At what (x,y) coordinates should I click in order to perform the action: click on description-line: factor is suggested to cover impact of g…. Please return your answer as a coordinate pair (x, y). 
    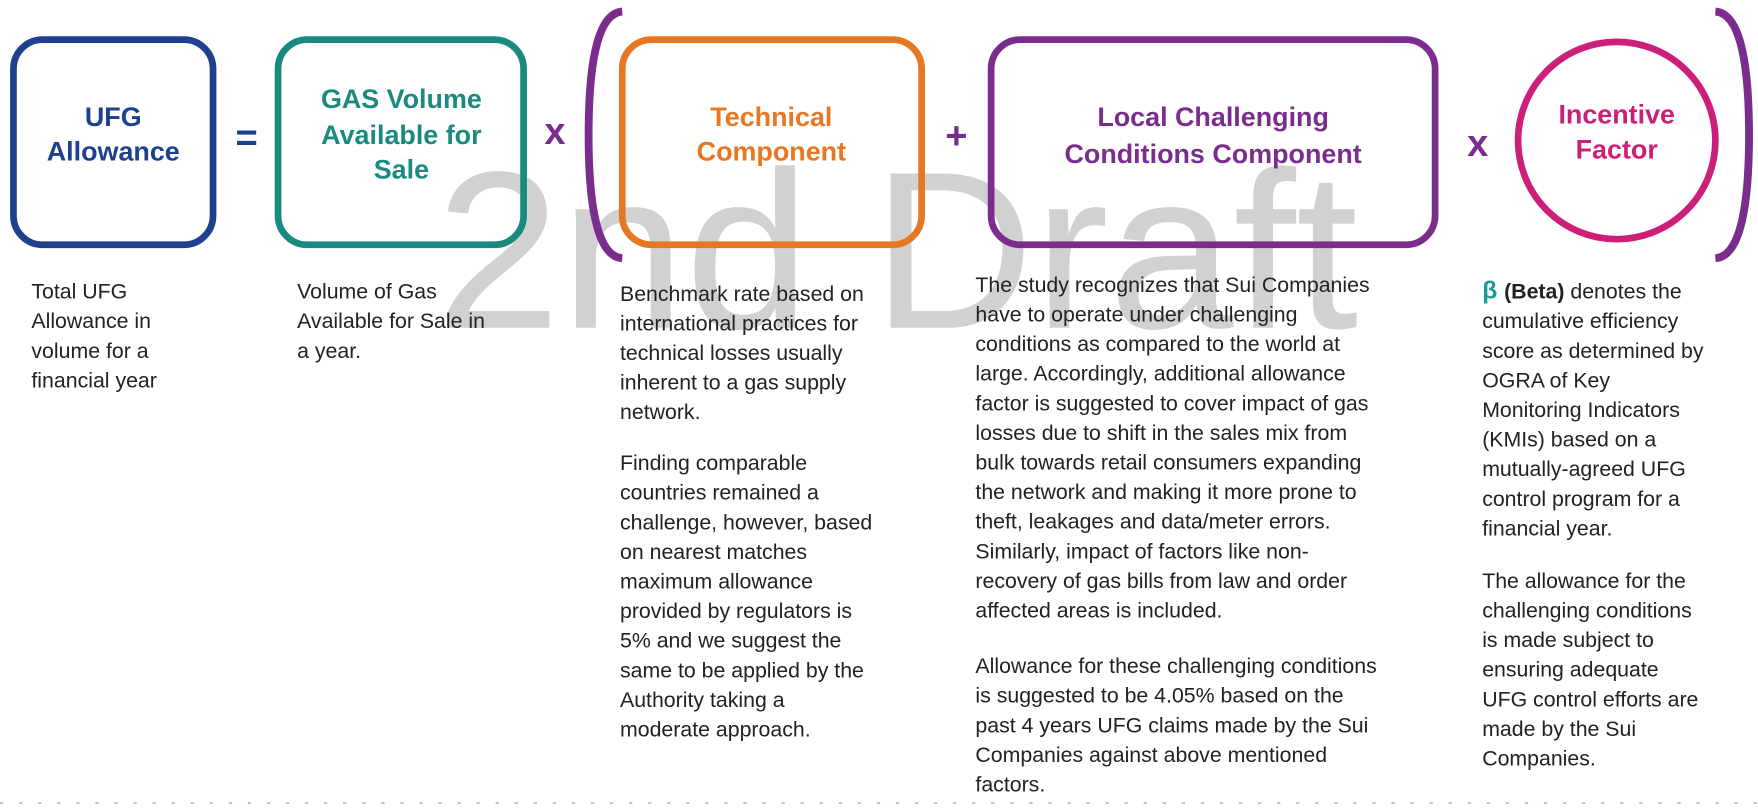
    Looking at the image, I should click on (1171, 403).